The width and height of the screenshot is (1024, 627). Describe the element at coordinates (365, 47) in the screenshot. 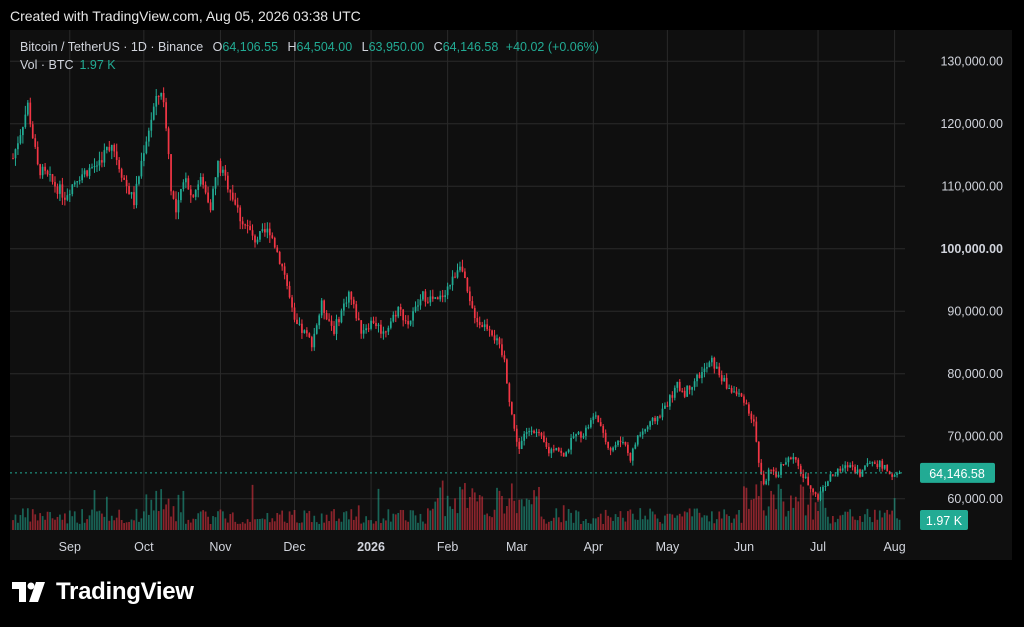

I see `low-label: L` at that location.